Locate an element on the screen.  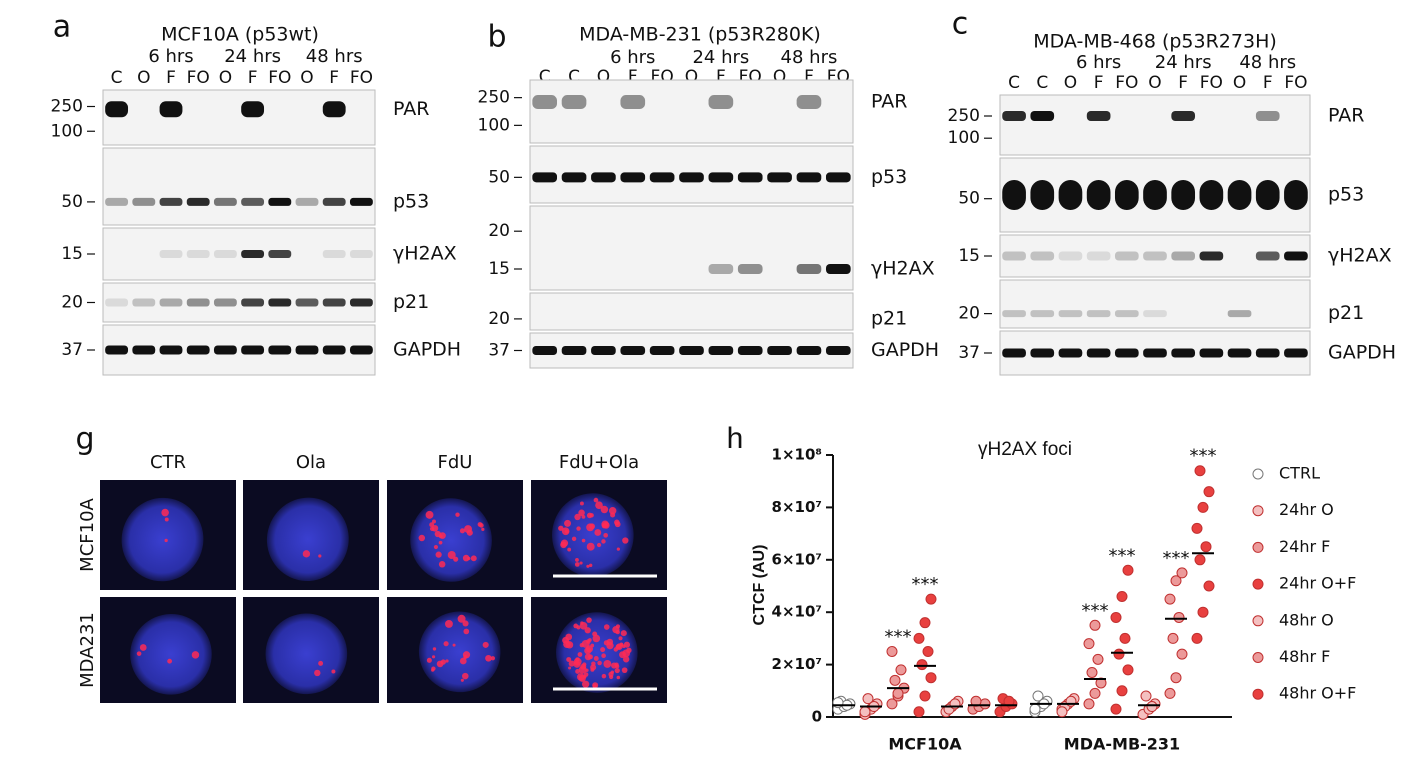
protein-label: p21 is located at coordinates (411, 302).